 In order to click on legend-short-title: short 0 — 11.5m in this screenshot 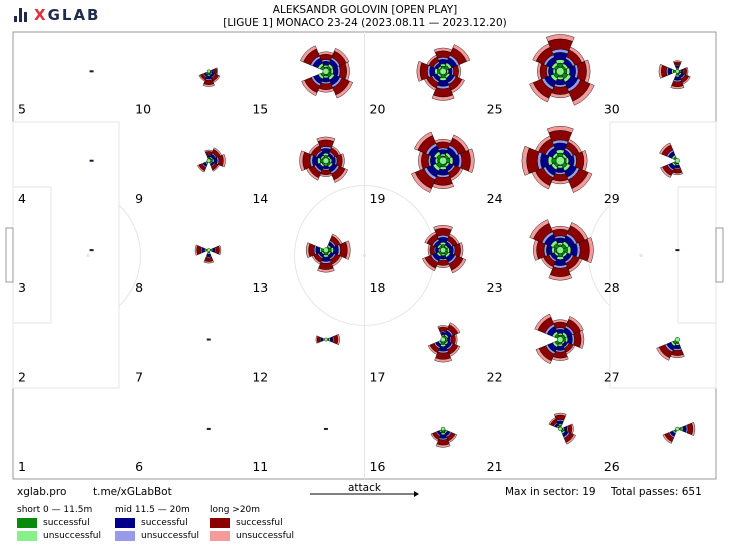, I will do `click(55, 510)`.